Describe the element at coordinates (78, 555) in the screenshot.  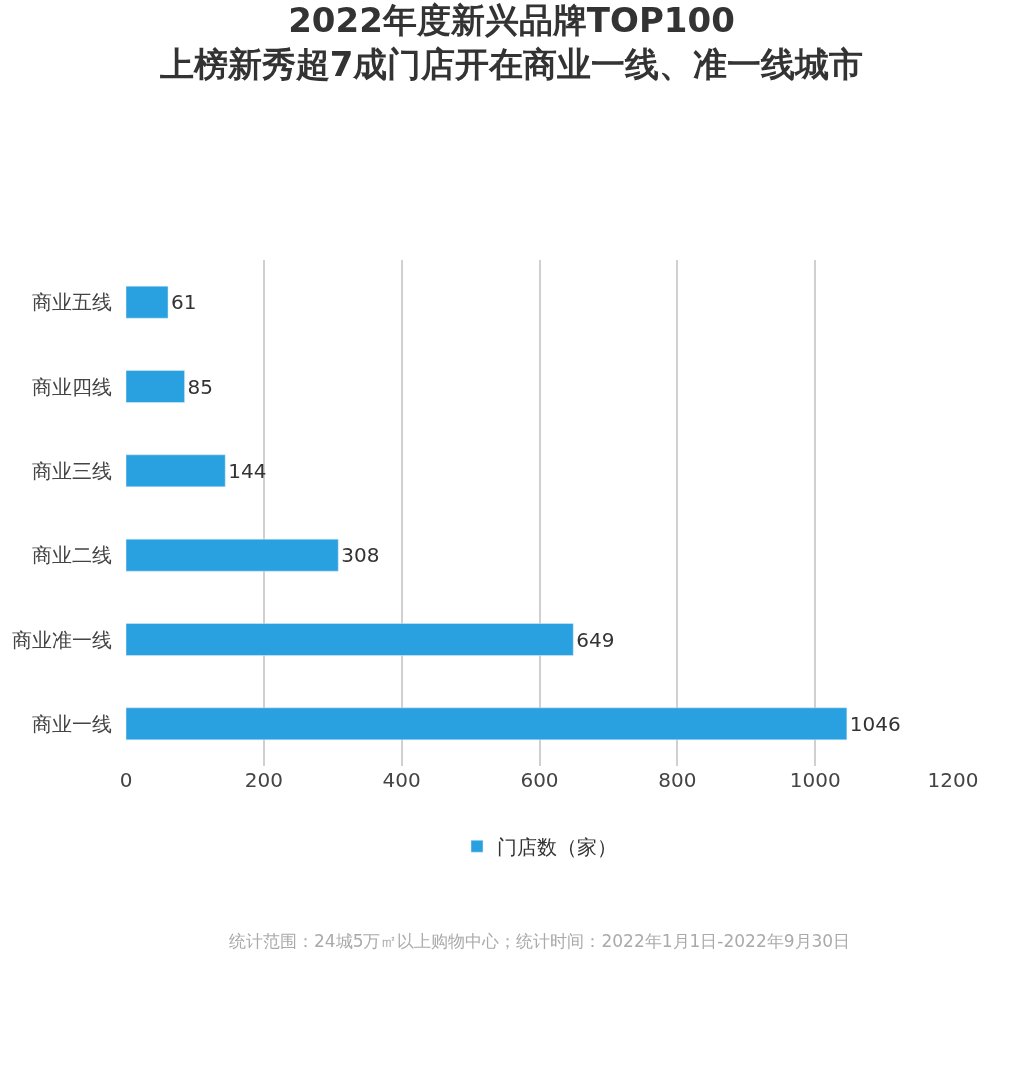
I see `y-tick-label: 商业二线` at that location.